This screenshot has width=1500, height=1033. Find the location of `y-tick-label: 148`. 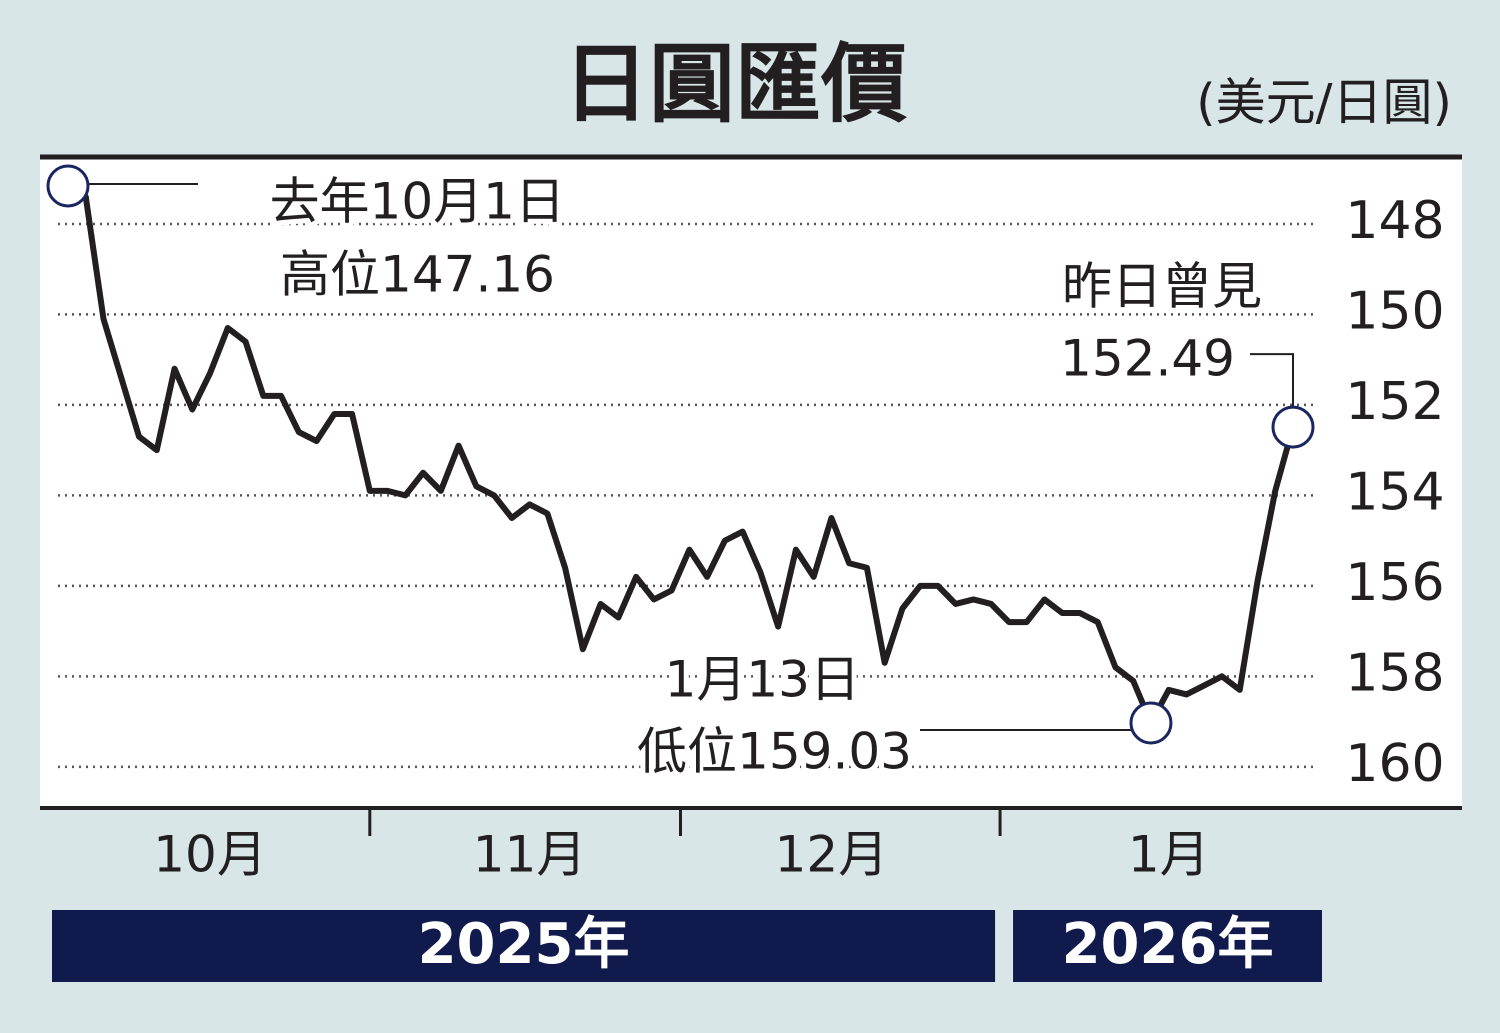

y-tick-label: 148 is located at coordinates (1394, 221).